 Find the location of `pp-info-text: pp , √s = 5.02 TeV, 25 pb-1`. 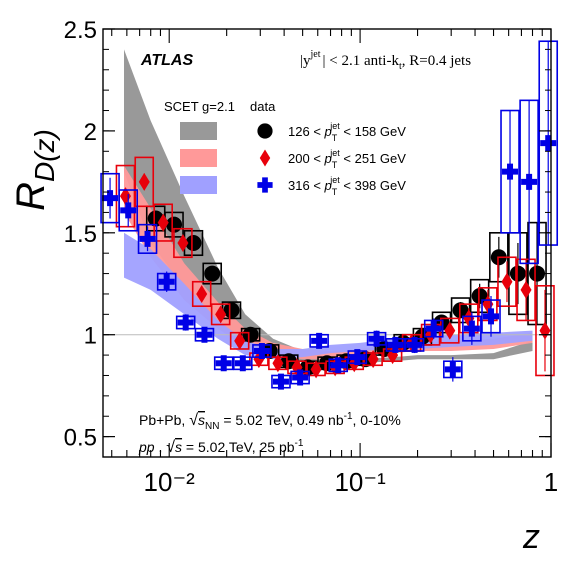

pp-info-text: pp , √s = 5.02 TeV, 25 pb-1 is located at coordinates (221, 447).